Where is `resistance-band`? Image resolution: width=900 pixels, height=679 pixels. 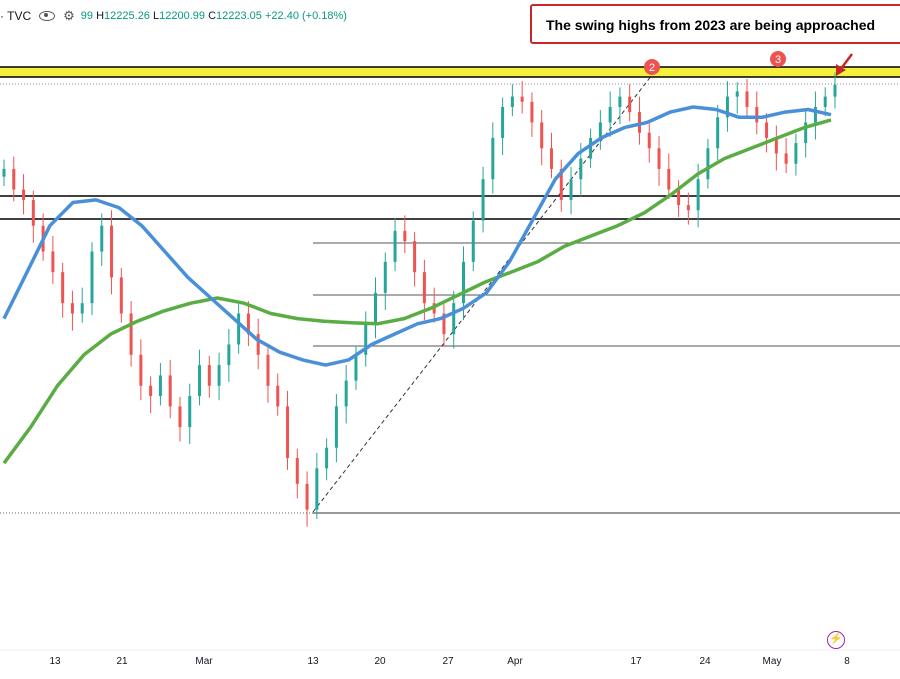 resistance-band is located at coordinates (450, 72).